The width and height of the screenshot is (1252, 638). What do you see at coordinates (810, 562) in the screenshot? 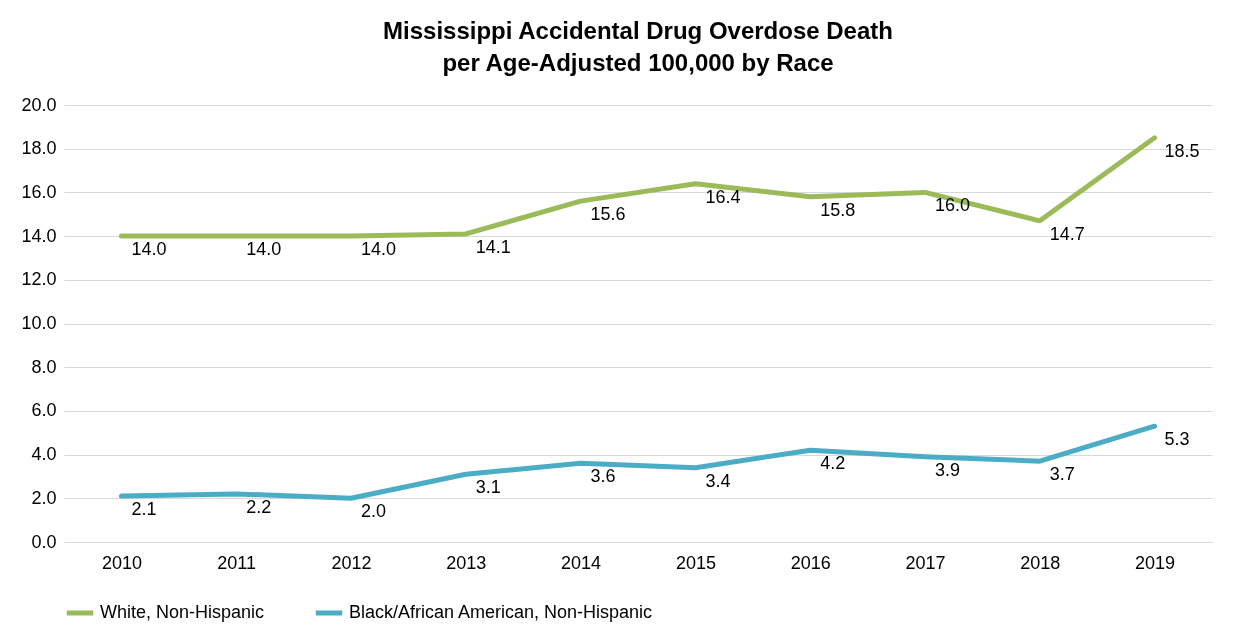
I see `x-tick-label: 2016` at bounding box center [810, 562].